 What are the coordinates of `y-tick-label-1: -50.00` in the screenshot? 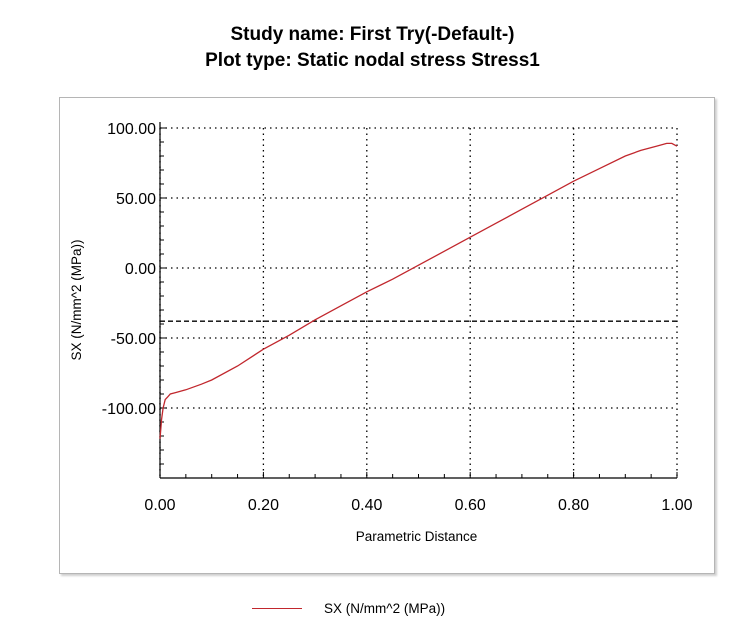 It's located at (133, 339).